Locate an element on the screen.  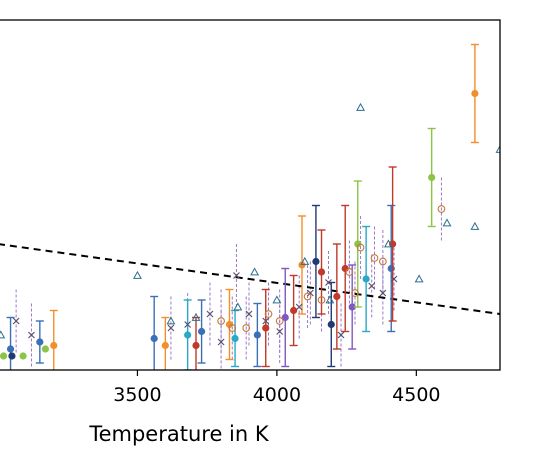
x-axis-label: Temperature in K is located at coordinates (179, 434).